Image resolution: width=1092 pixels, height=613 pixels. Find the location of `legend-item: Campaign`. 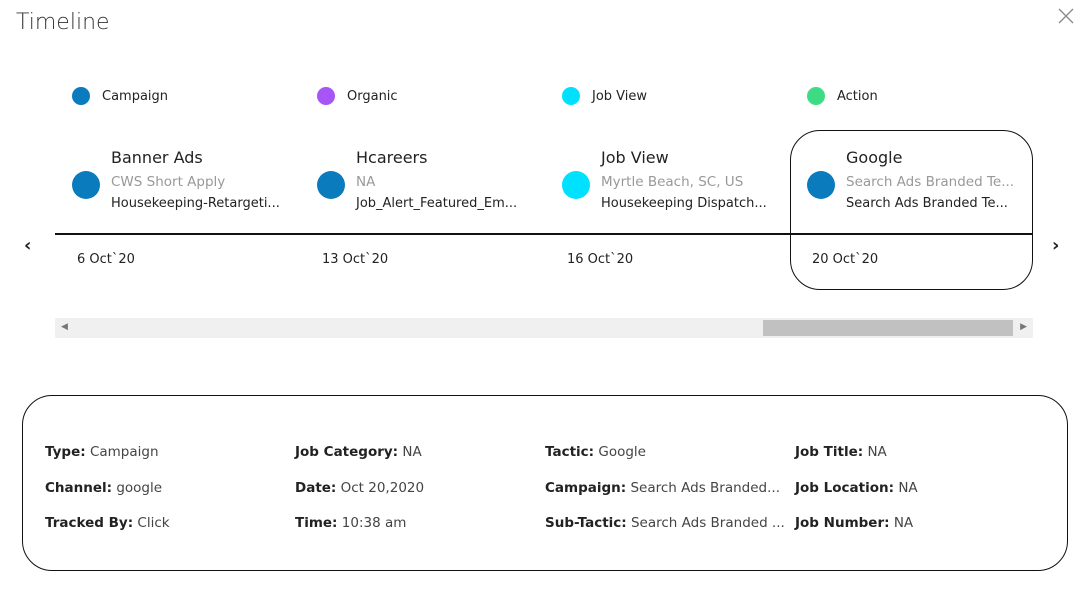

legend-item: Campaign is located at coordinates (120, 96).